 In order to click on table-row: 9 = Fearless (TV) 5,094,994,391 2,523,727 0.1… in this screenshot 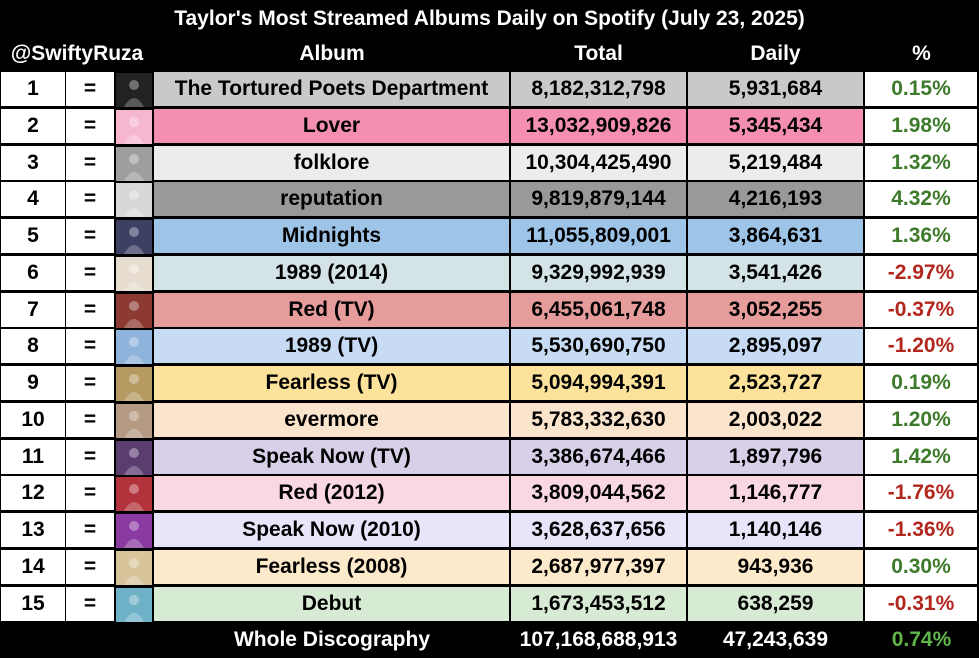, I will do `click(489, 384)`.